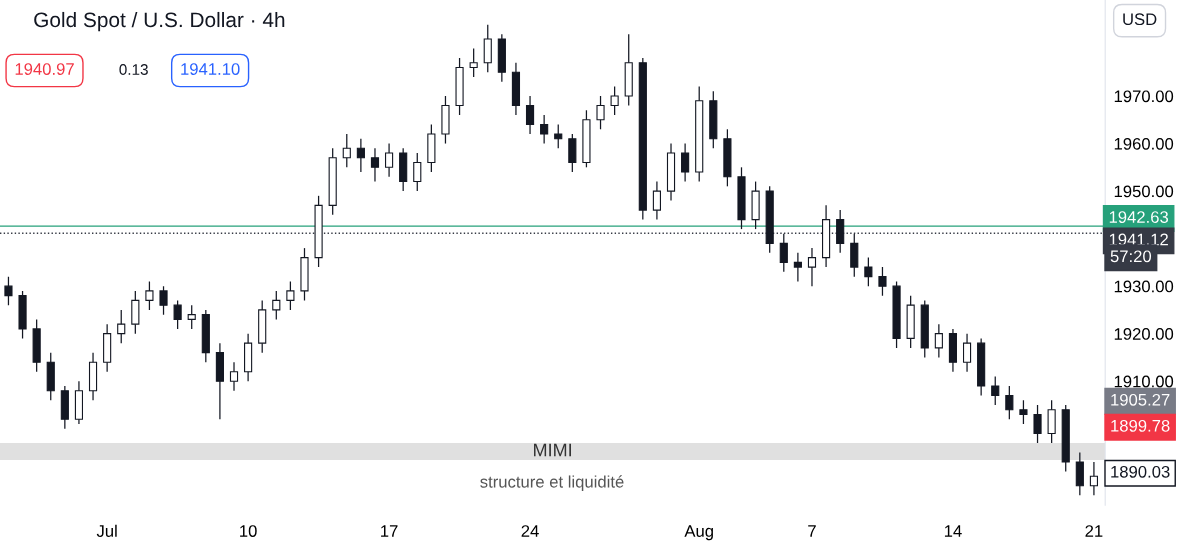 The image size is (1200, 554). What do you see at coordinates (698, 533) in the screenshot?
I see `x-tick-label: Aug` at bounding box center [698, 533].